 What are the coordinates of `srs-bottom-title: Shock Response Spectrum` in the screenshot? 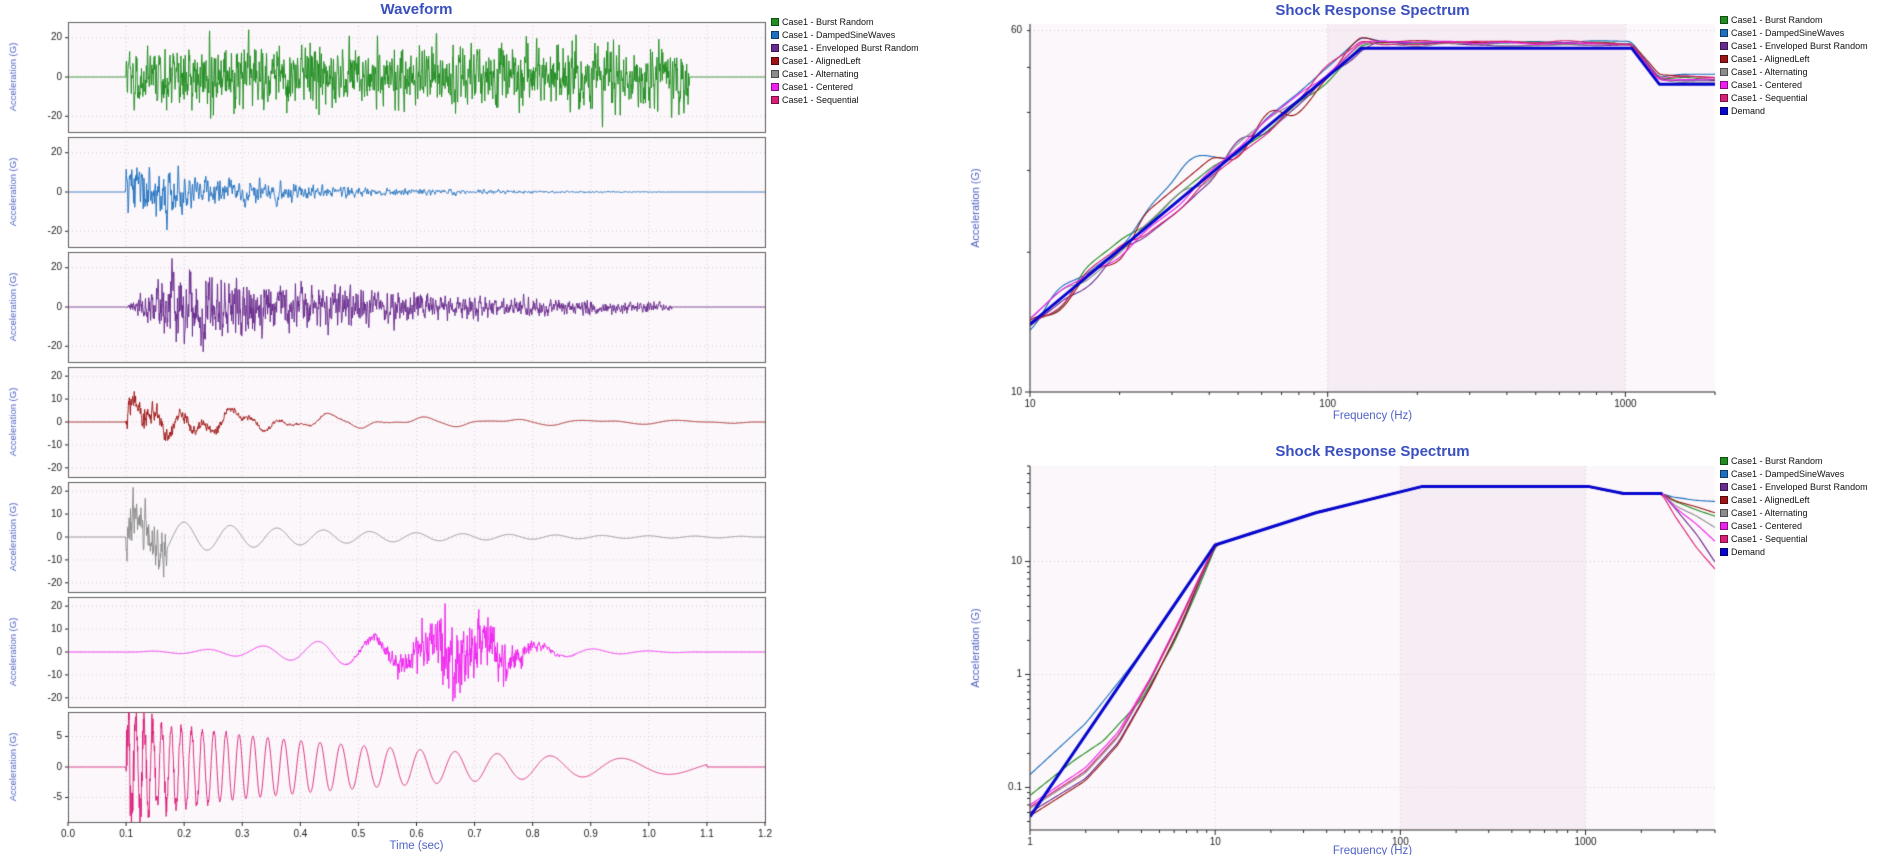 It's located at (1372, 451).